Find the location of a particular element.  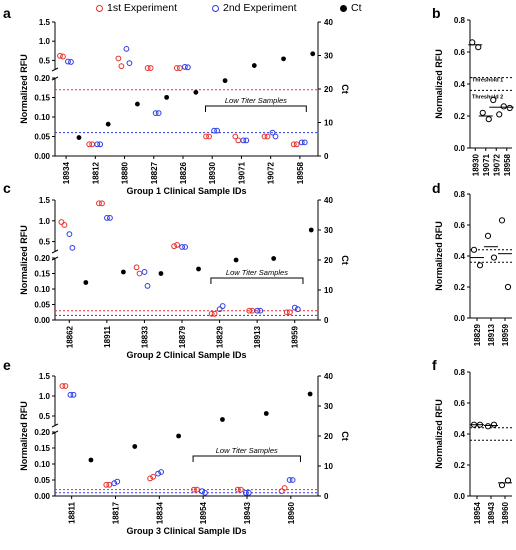

x-tick-label: 18834 is located at coordinates (159, 512).